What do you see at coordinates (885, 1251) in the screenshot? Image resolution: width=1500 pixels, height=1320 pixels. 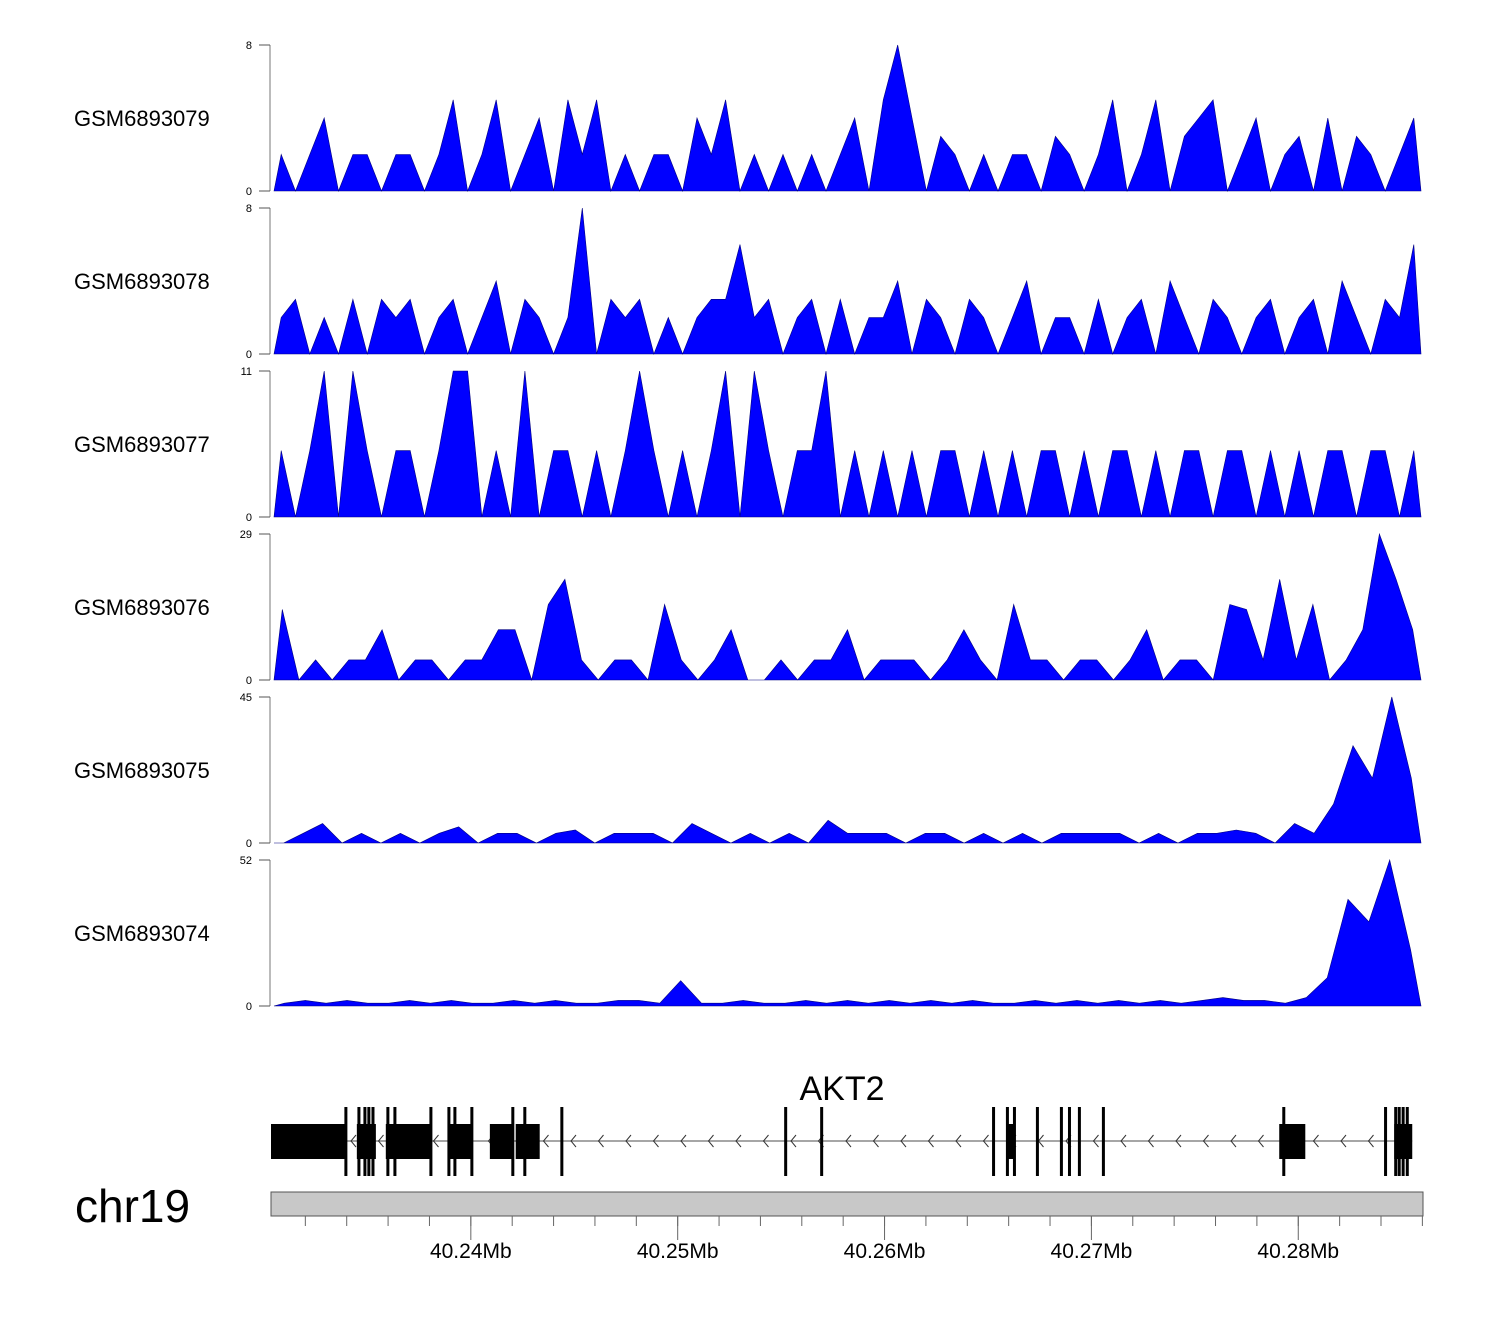 I see `x-tick-label: 40.26Mb` at bounding box center [885, 1251].